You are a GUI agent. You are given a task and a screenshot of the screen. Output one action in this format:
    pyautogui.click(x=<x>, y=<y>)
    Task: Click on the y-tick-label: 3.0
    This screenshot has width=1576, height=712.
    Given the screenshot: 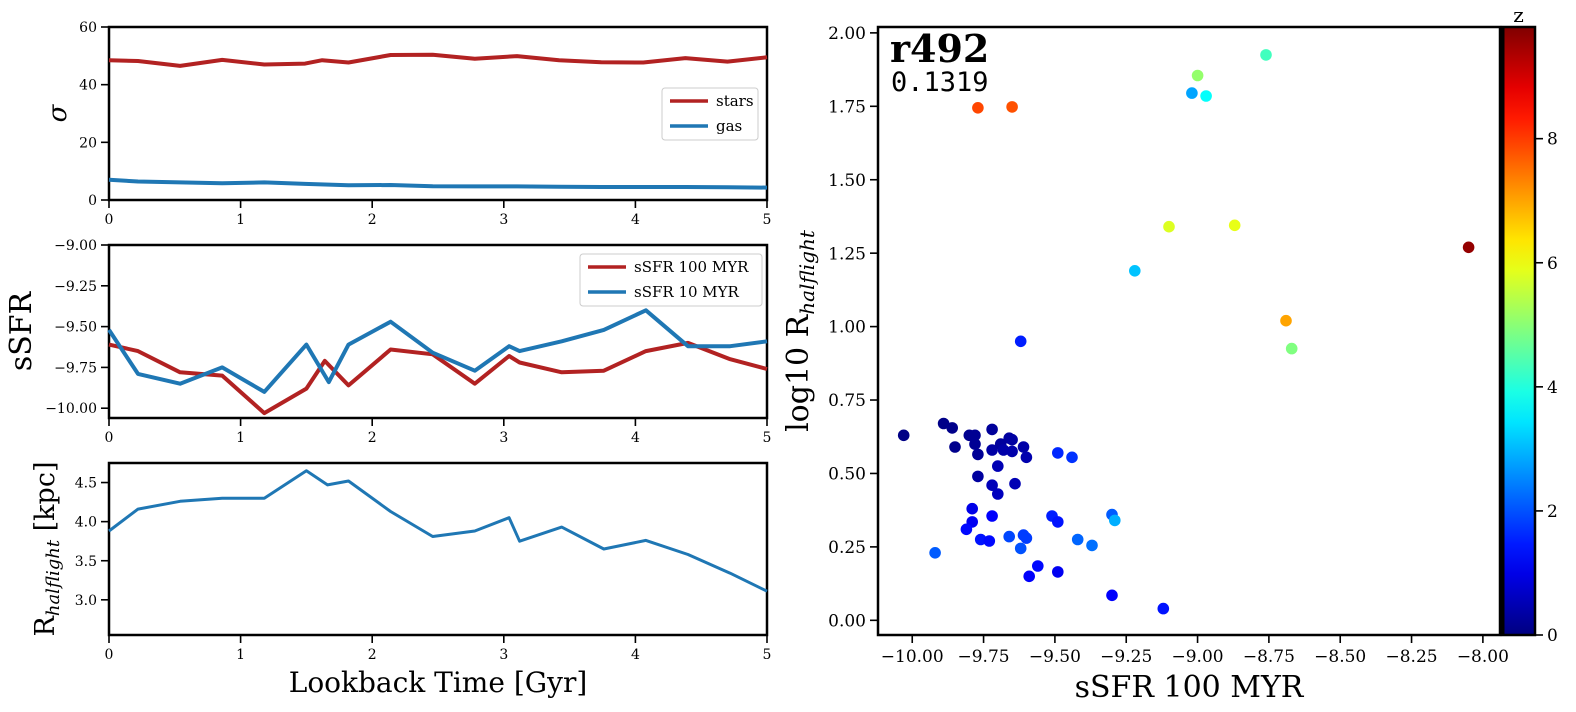 What is the action you would take?
    pyautogui.click(x=86, y=601)
    